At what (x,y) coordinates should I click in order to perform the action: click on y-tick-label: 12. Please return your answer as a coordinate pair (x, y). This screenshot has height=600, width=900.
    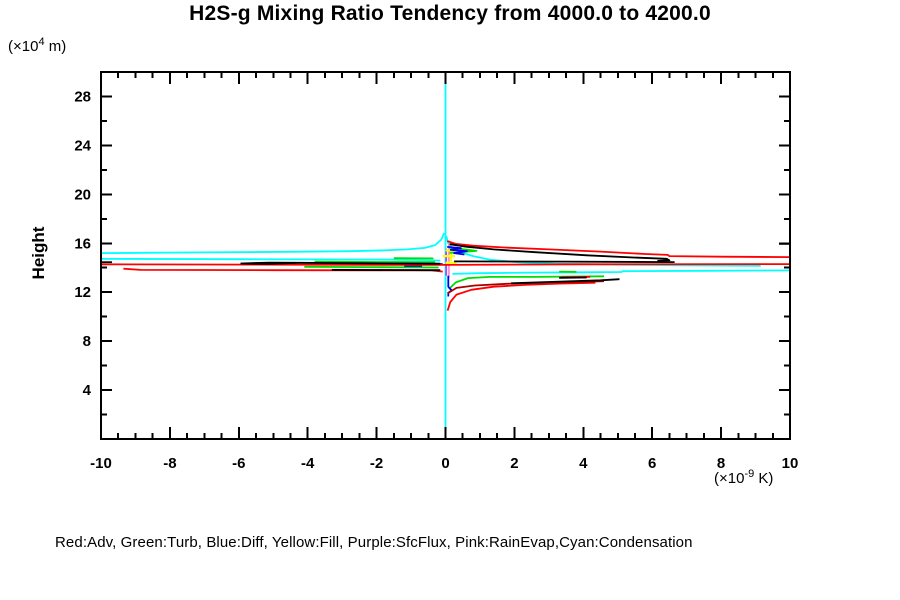
    Looking at the image, I should click on (82, 292).